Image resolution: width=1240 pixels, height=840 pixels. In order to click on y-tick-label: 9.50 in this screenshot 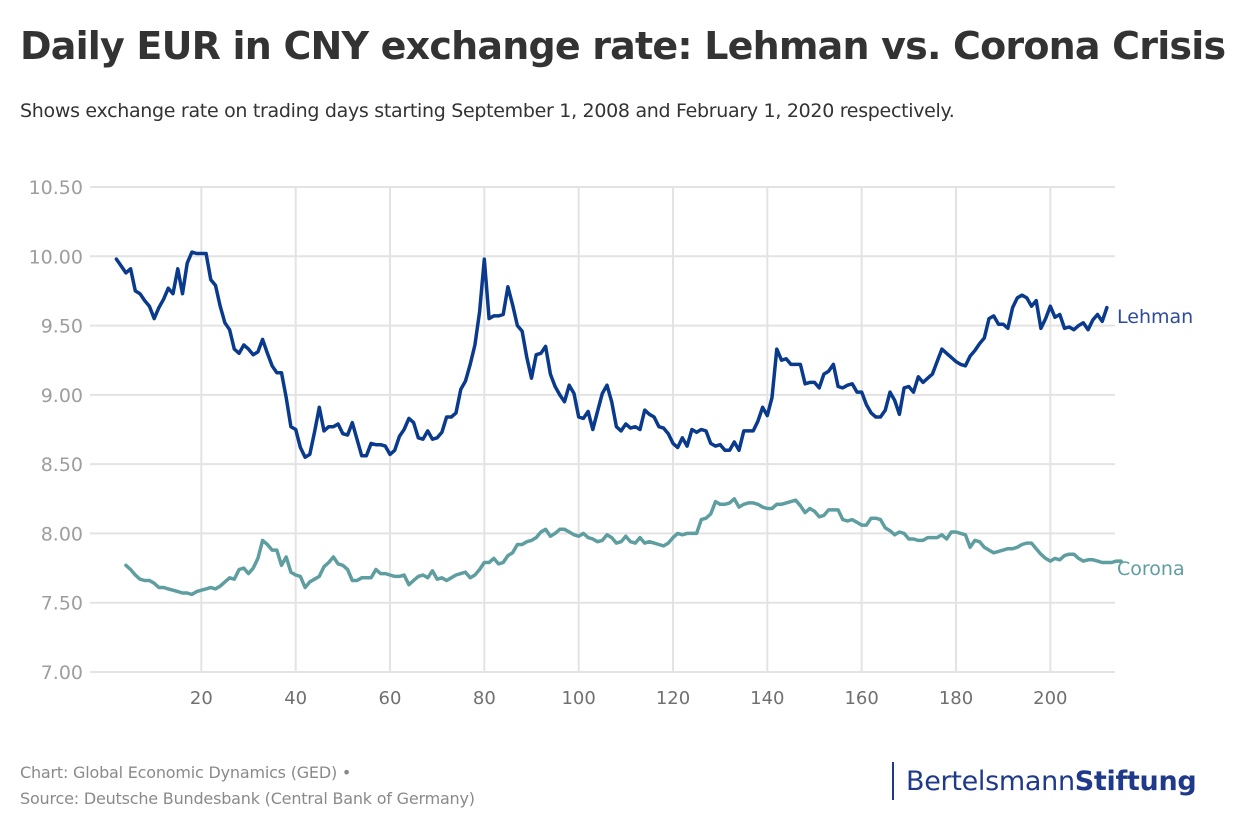, I will do `click(62, 327)`.